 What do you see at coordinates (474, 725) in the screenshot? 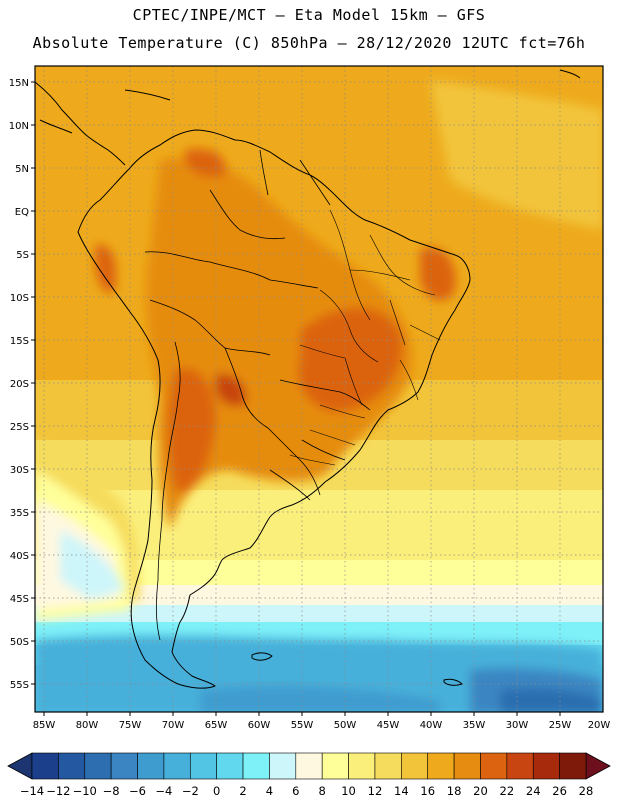
I see `lon-label: 35W` at bounding box center [474, 725].